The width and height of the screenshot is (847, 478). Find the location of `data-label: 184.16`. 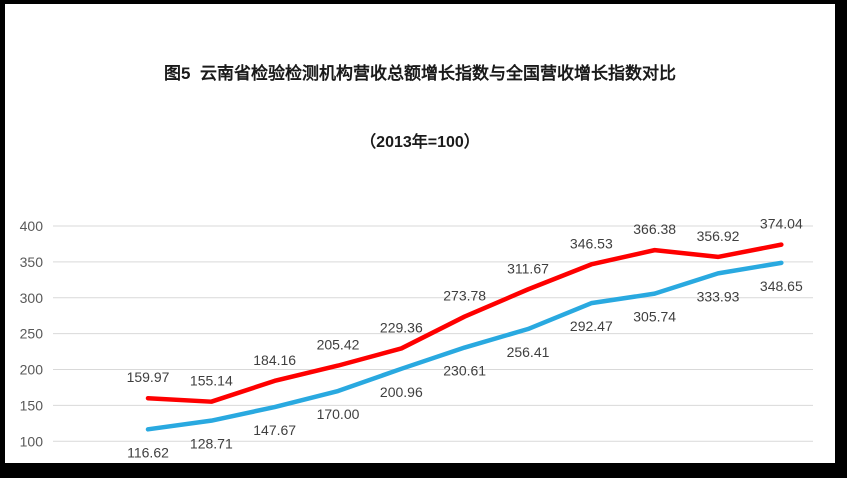

data-label: 184.16 is located at coordinates (274, 360).